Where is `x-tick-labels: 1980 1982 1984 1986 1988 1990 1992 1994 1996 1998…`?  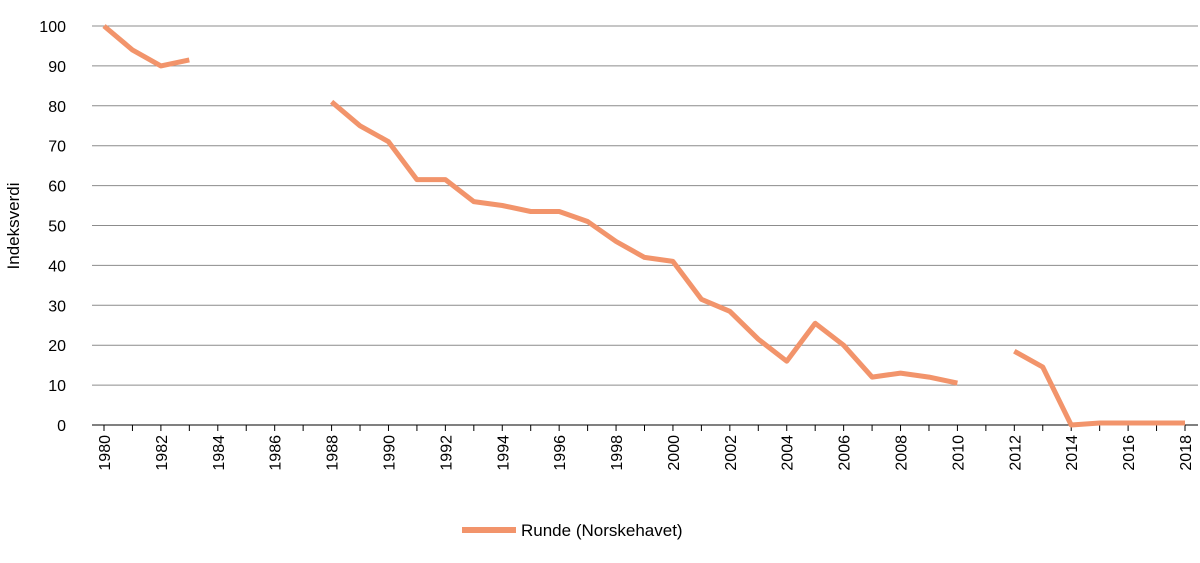 x-tick-labels: 1980 1982 1984 1986 1988 1990 1992 1994 1996 1998… is located at coordinates (646, 453).